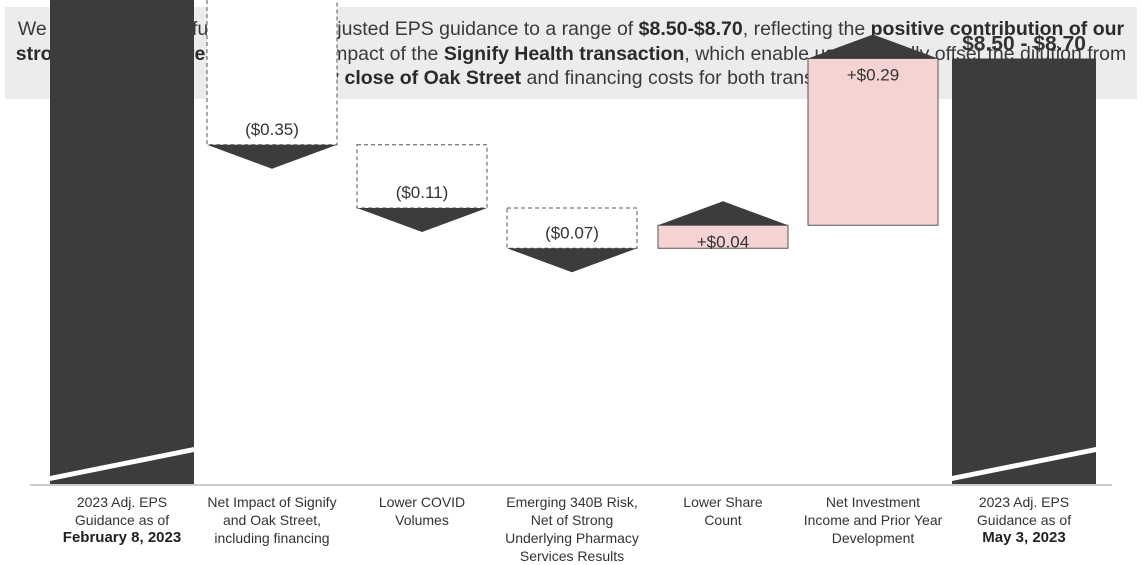  I want to click on category-line: Net Impact of Signify, so click(272, 502).